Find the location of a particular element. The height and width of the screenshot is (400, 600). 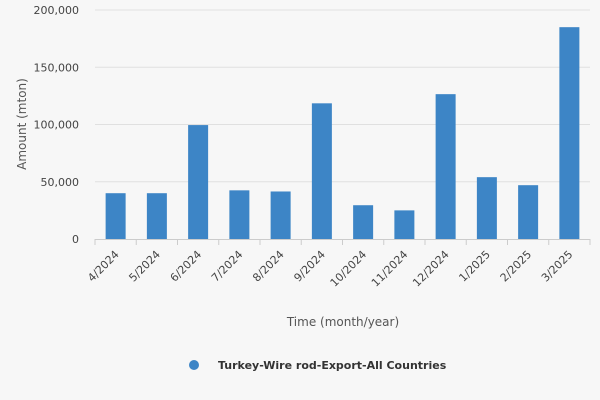

y-axis-title: Amount (mton) is located at coordinates (22, 124).